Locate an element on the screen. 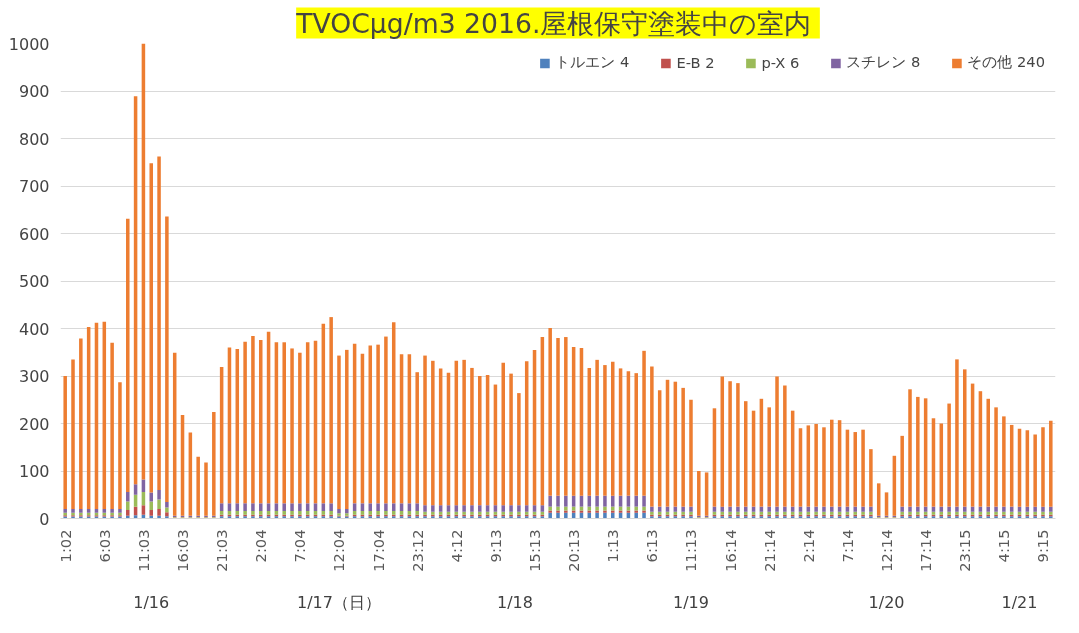 The image size is (1079, 633). text: 1/16 is located at coordinates (151, 602).